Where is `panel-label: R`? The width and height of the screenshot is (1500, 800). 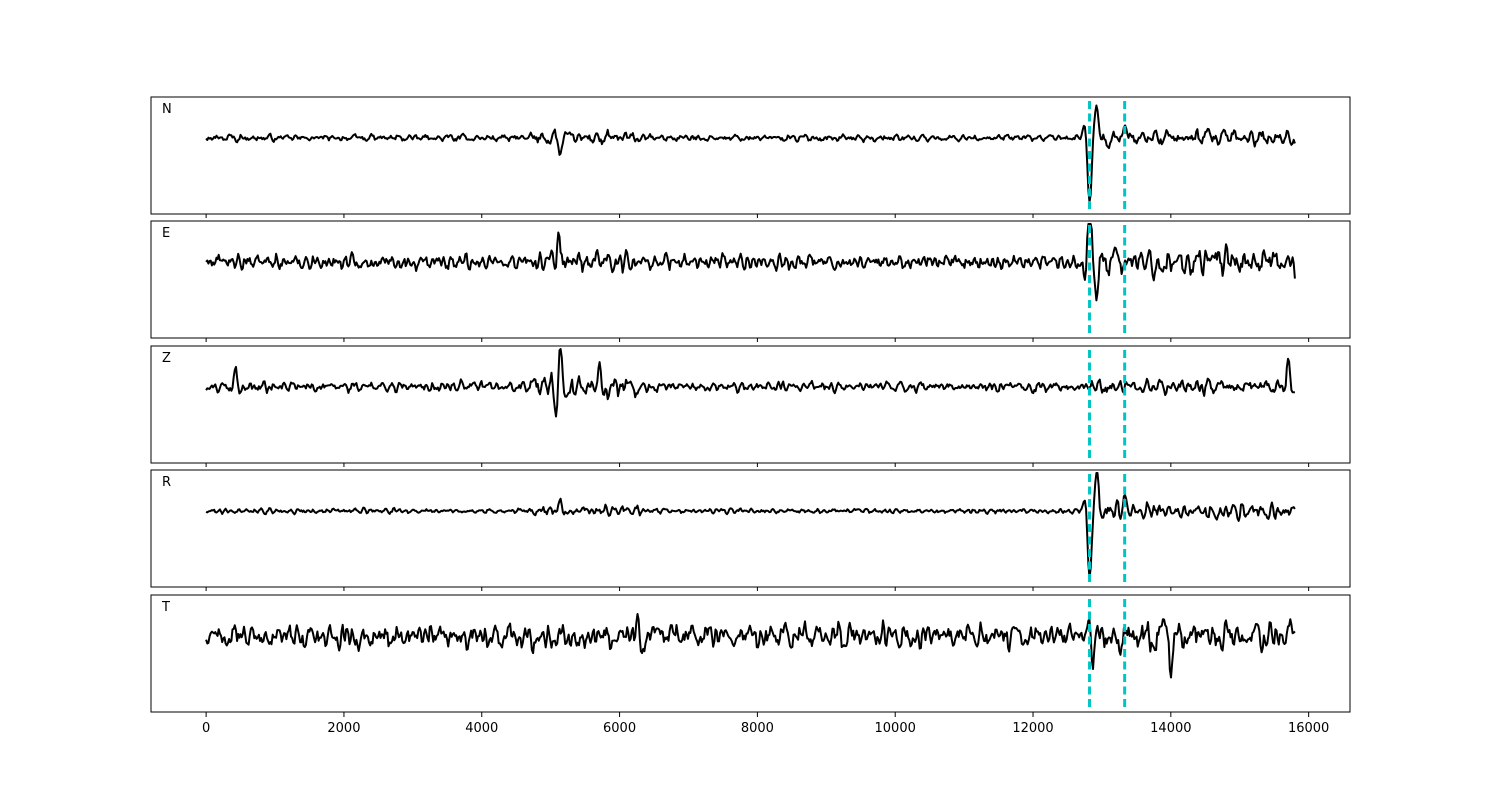 panel-label: R is located at coordinates (166, 482).